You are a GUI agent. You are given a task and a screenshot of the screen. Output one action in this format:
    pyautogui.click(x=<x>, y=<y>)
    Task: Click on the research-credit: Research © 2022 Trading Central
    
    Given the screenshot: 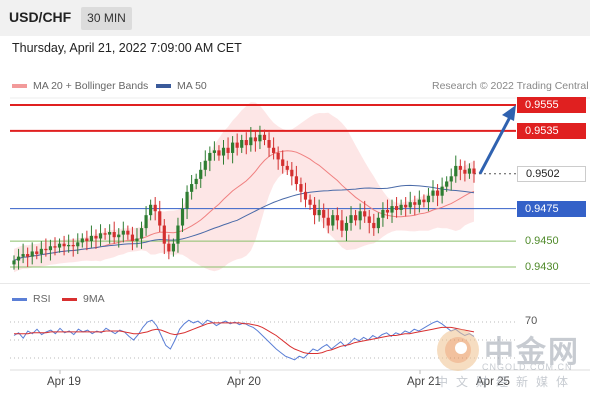 What is the action you would take?
    pyautogui.click(x=510, y=86)
    